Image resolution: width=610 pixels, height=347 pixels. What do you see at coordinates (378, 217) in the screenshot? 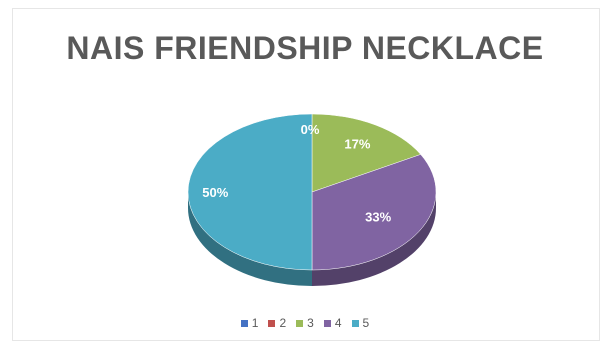
I see `data-label-4: 33%` at bounding box center [378, 217].